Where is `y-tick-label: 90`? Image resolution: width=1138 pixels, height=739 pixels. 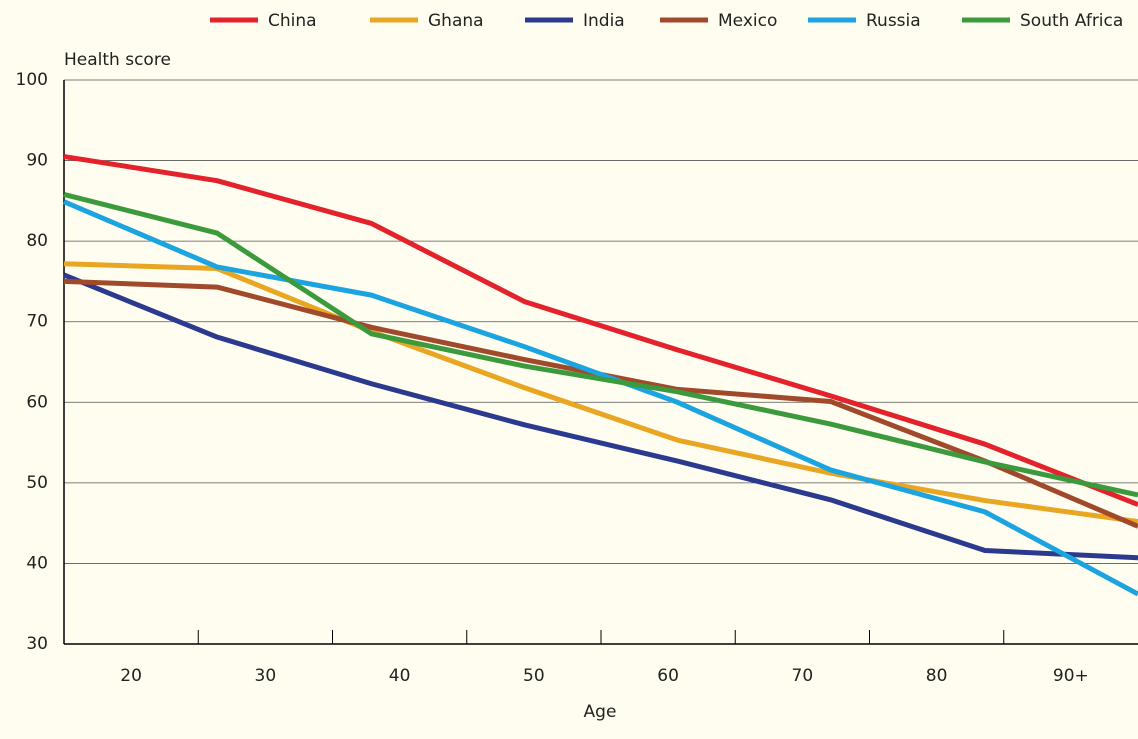
y-tick-label: 90 is located at coordinates (37, 161).